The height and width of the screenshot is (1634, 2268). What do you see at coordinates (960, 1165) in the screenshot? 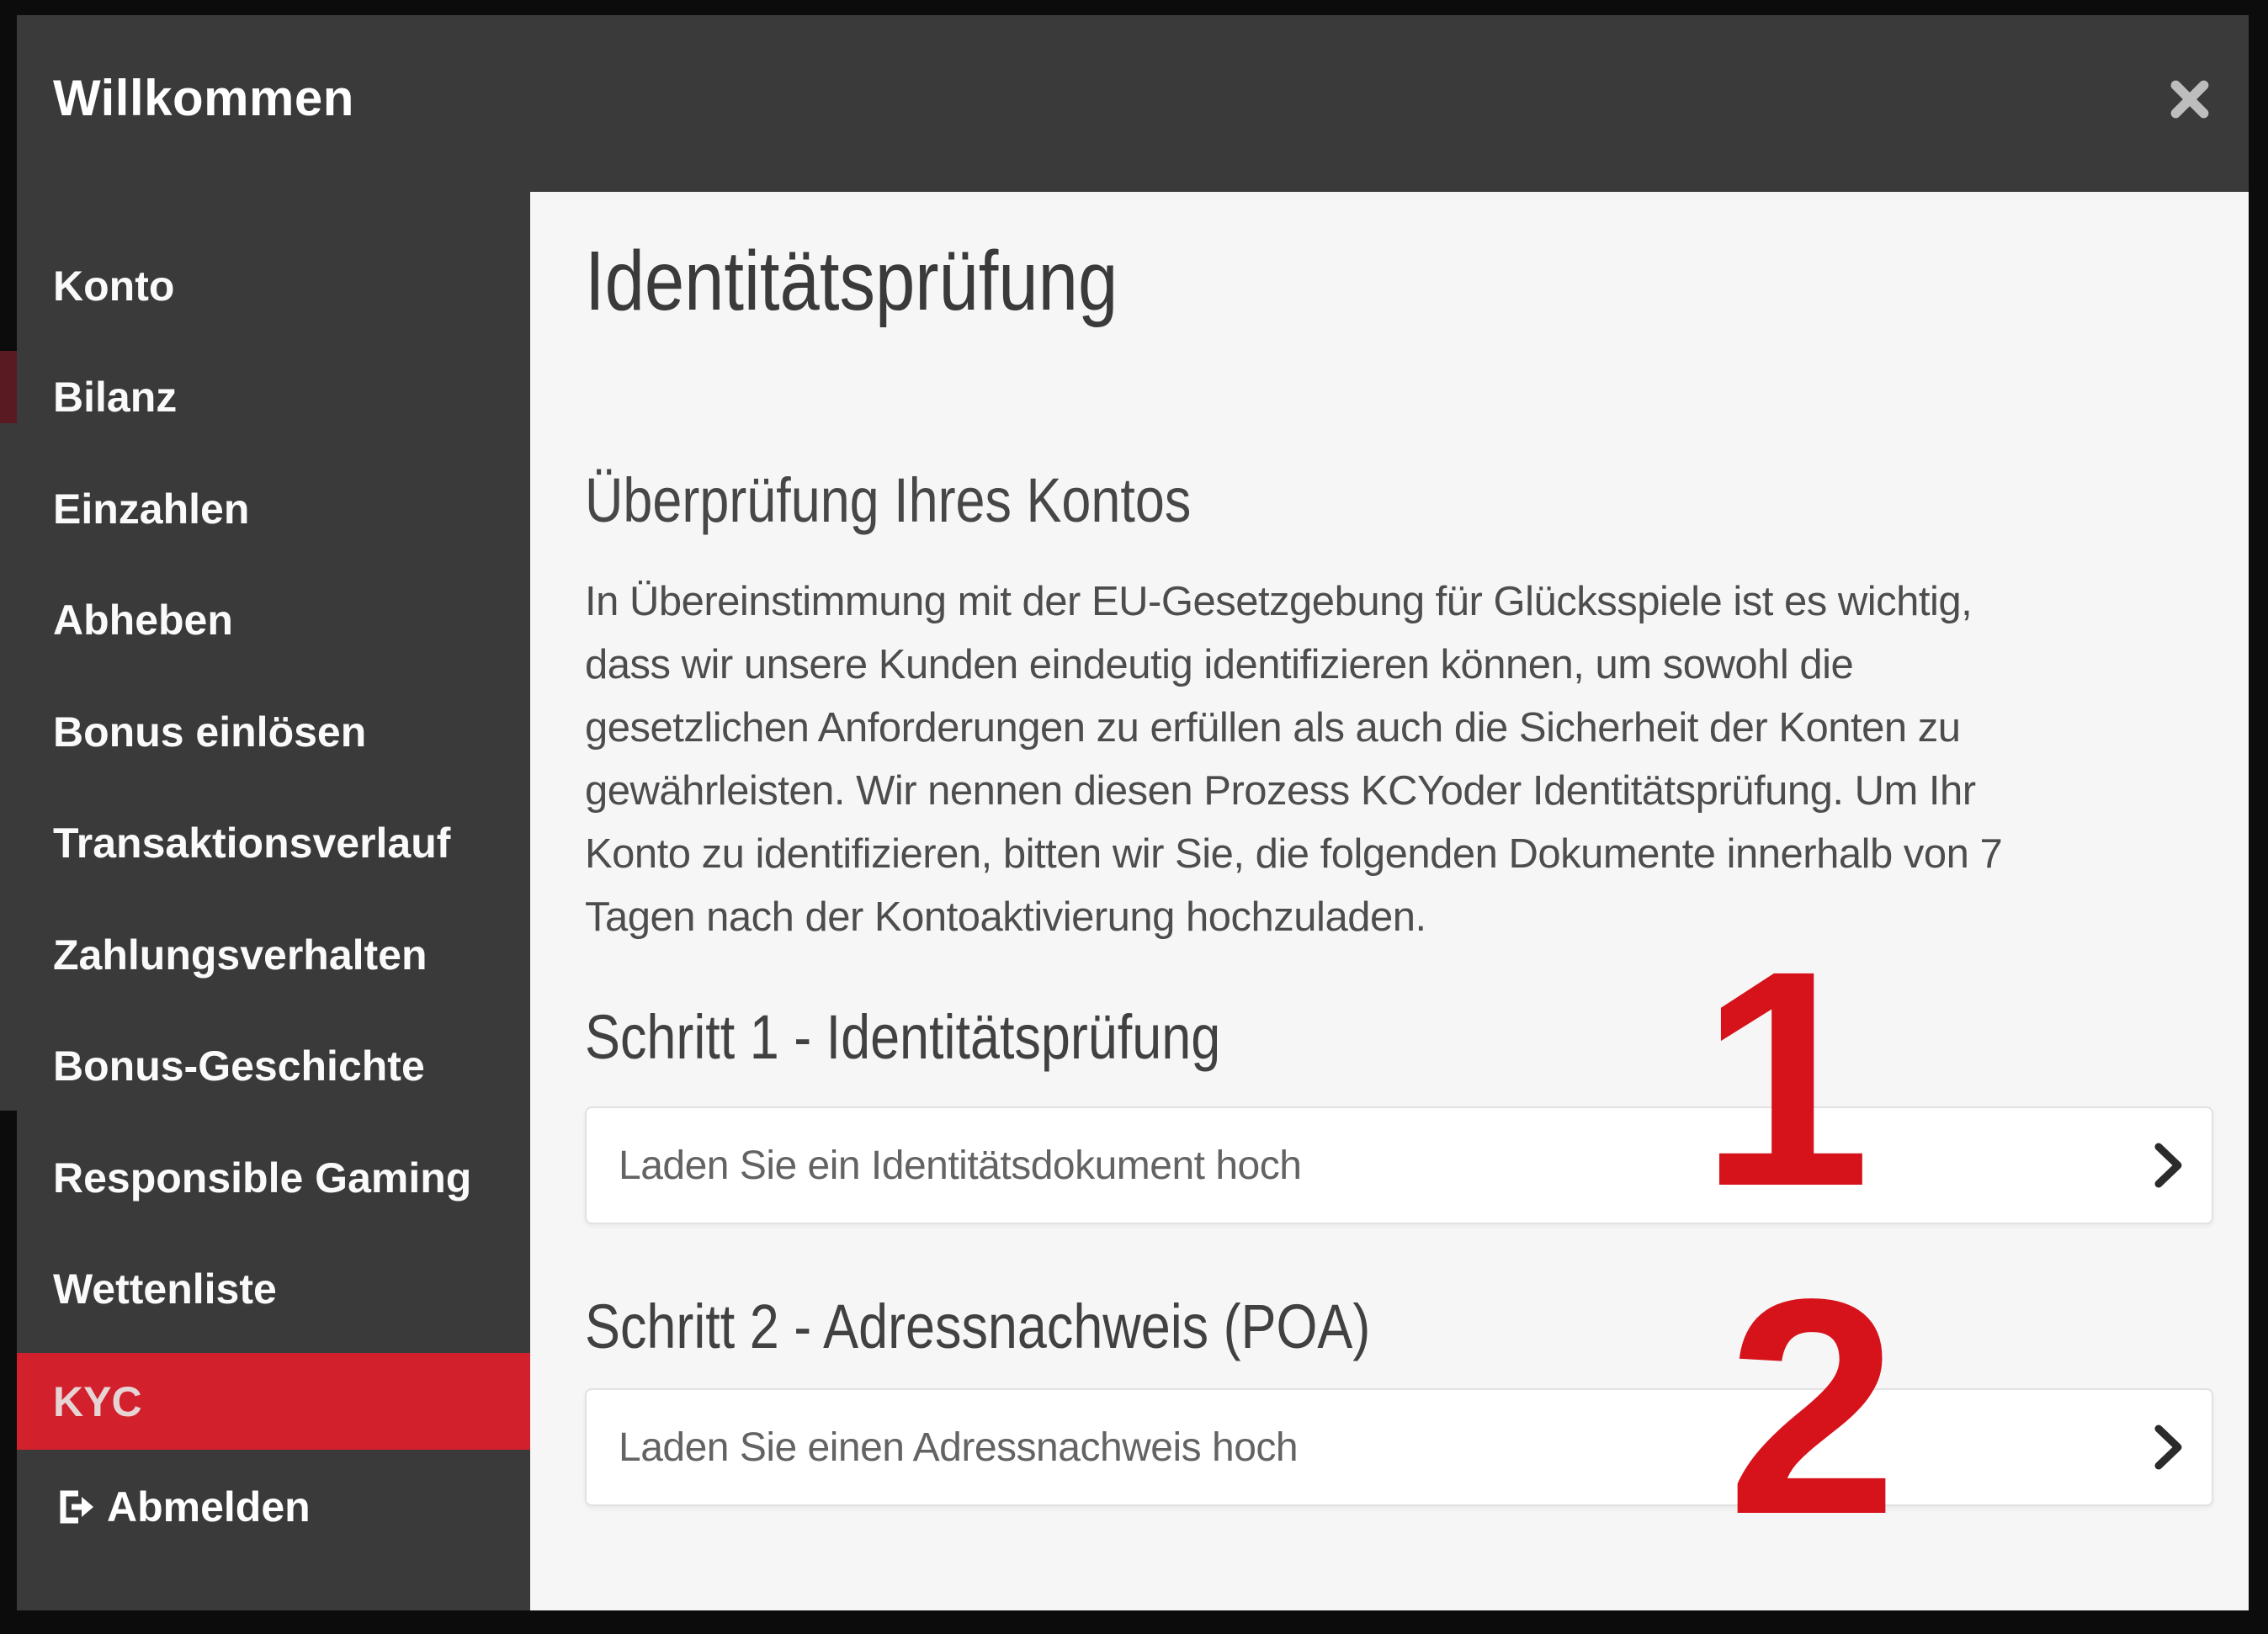
I see `upload-identity-placeholder: Laden Sie ein Identitätsdokument hoch` at bounding box center [960, 1165].